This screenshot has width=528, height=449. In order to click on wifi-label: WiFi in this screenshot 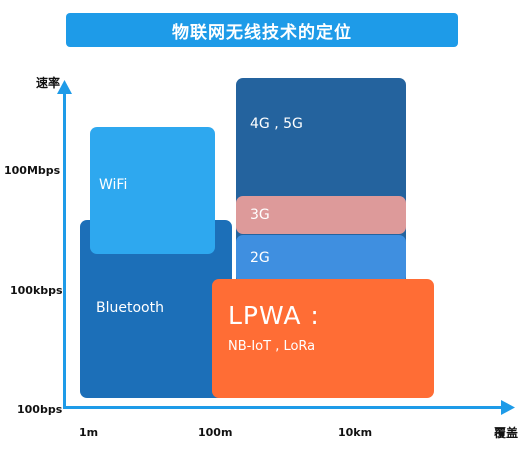, I will do `click(113, 185)`.